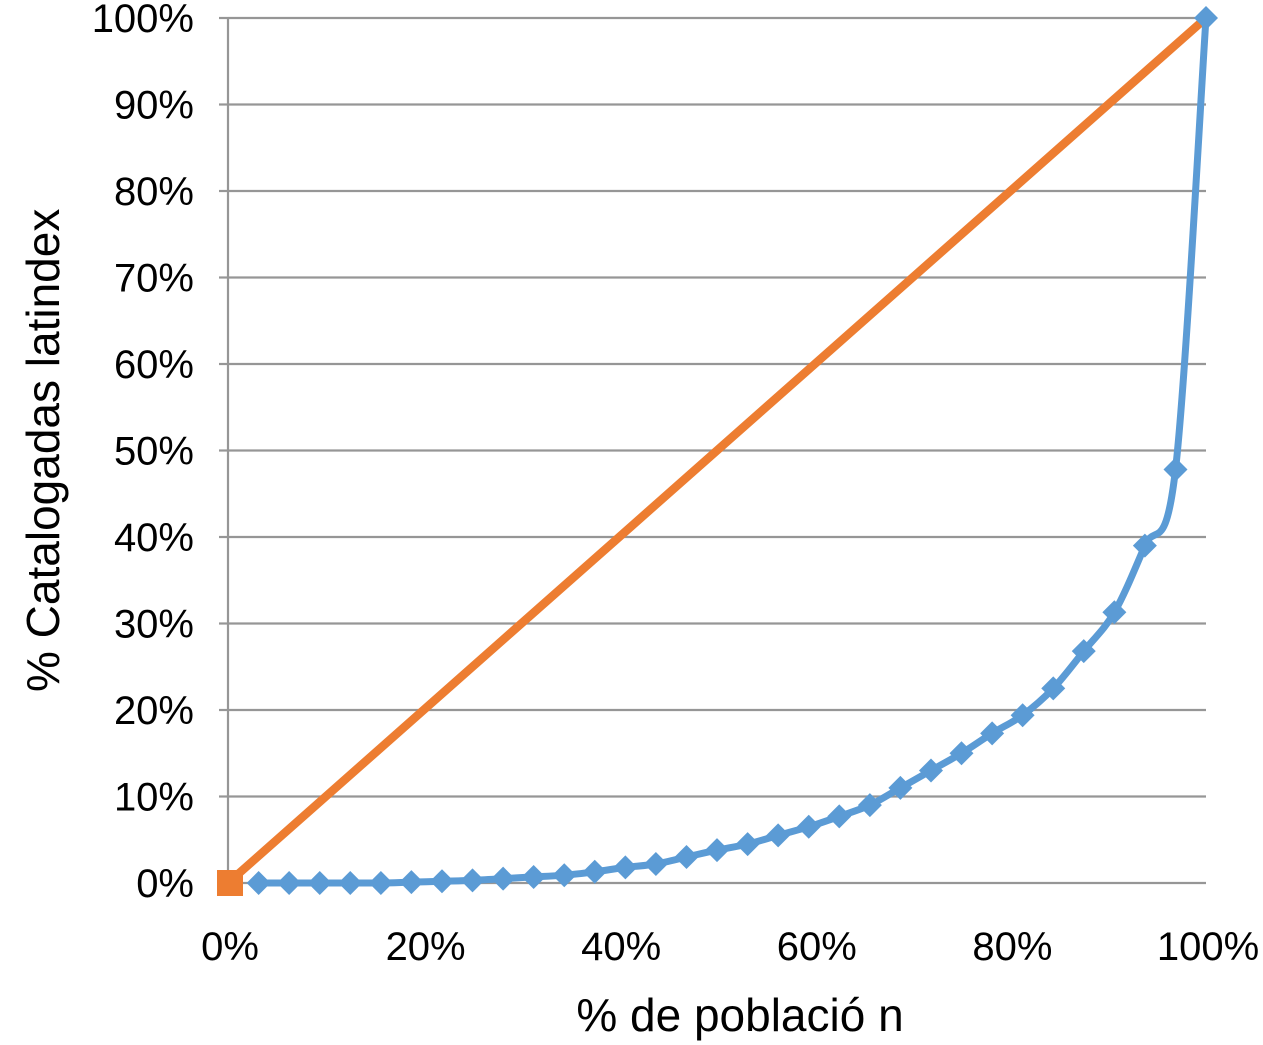  What do you see at coordinates (817, 947) in the screenshot?
I see `x-tick-label: 60%` at bounding box center [817, 947].